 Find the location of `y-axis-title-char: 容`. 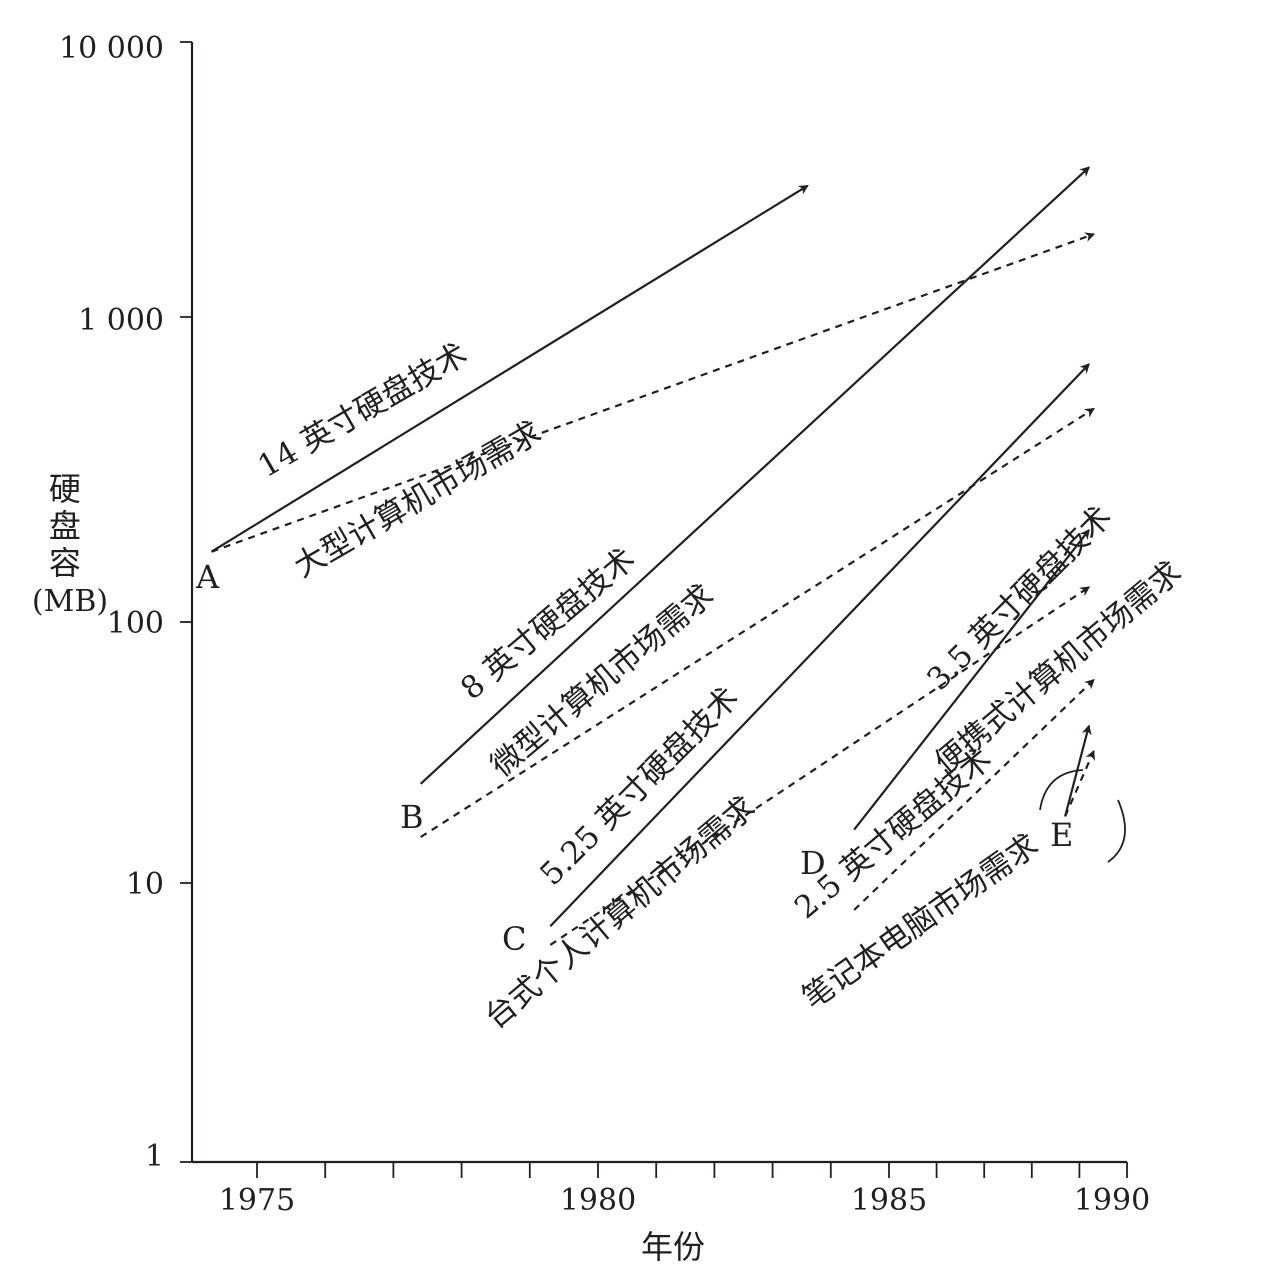

y-axis-title-char: 容 is located at coordinates (65, 563).